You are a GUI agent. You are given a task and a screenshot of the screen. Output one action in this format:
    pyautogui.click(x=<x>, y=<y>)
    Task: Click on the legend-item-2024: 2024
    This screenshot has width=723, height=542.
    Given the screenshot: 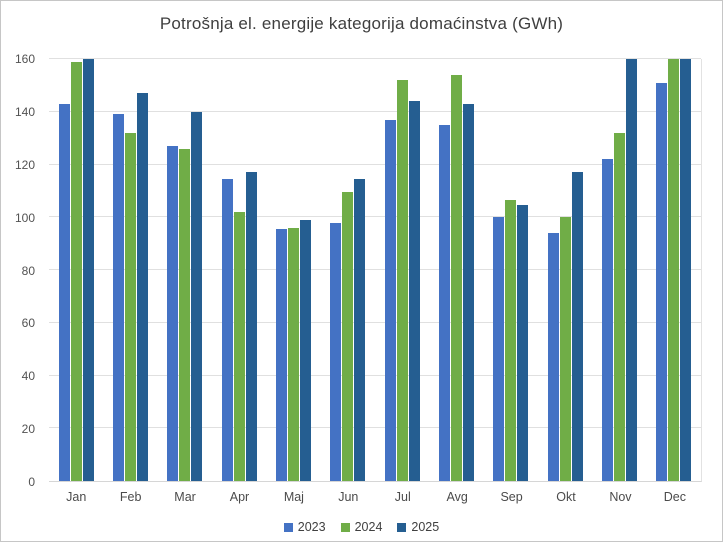 What is the action you would take?
    pyautogui.click(x=361, y=527)
    